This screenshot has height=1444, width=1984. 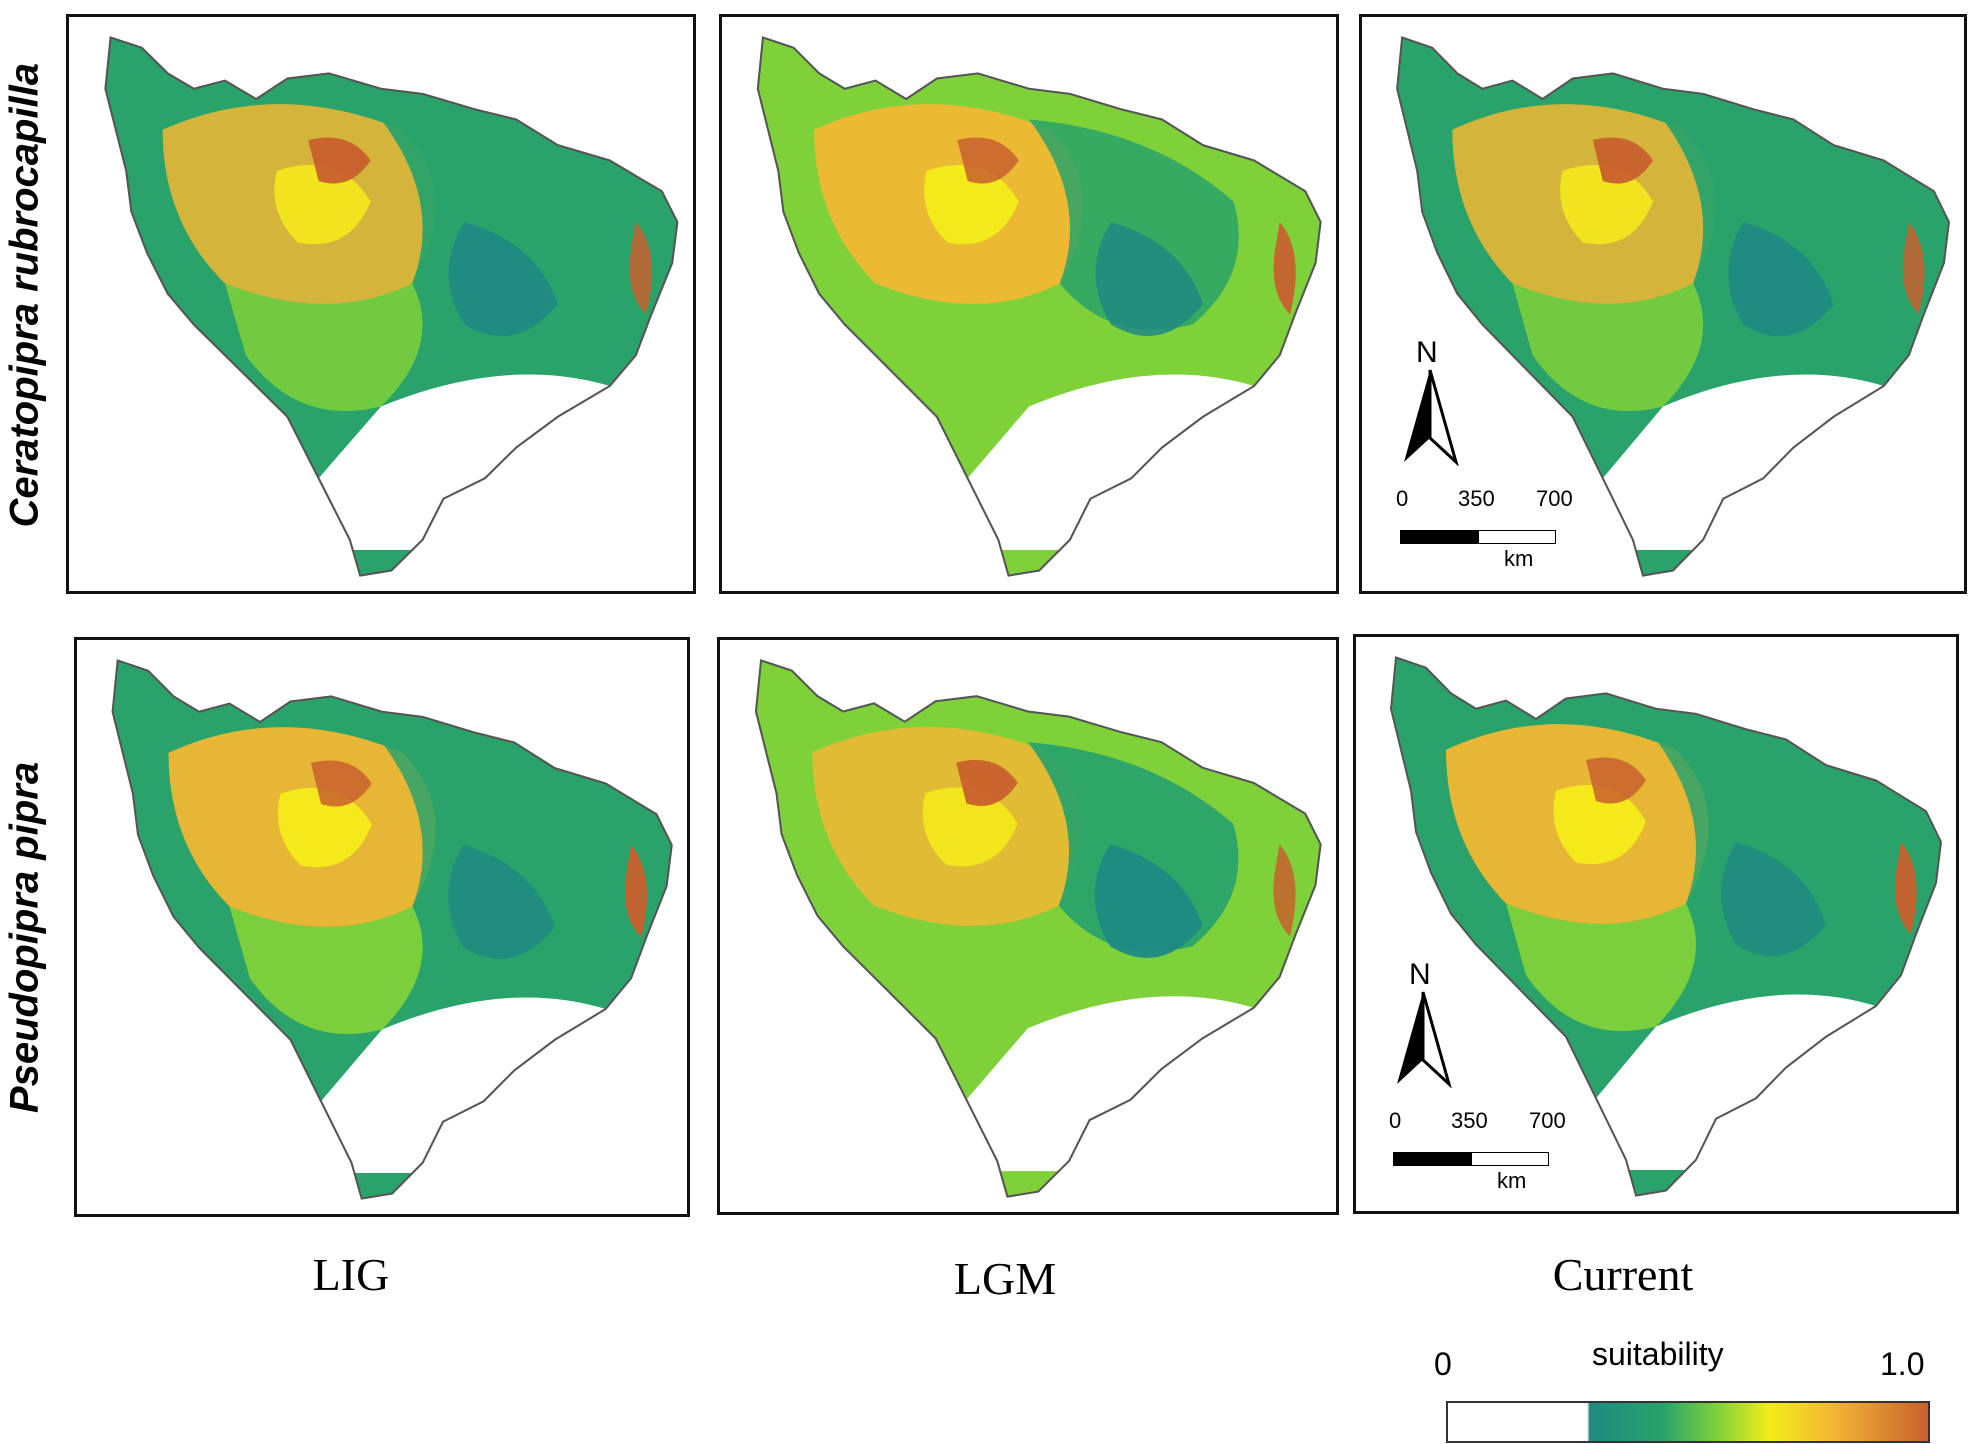 I want to click on map-panel-pseudopipra-current, so click(x=1656, y=924).